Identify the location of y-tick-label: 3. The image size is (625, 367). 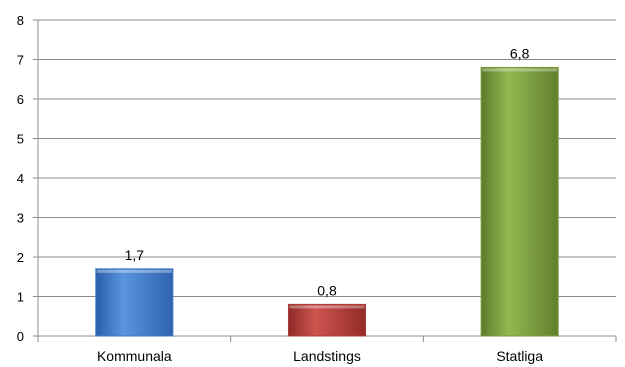
(20, 218).